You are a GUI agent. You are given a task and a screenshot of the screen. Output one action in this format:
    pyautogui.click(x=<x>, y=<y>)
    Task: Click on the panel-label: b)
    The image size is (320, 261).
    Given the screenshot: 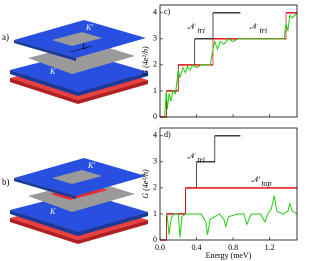 What is the action you would take?
    pyautogui.click(x=6, y=182)
    